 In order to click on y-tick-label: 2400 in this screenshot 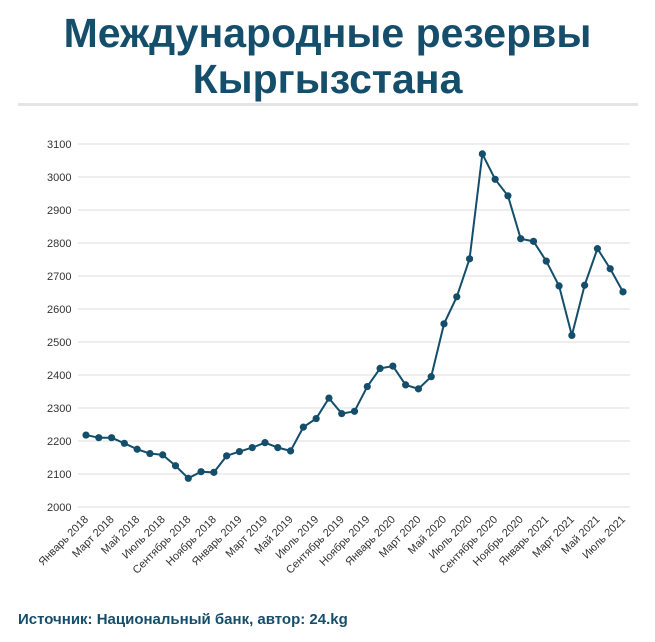, I will do `click(59, 376)`.